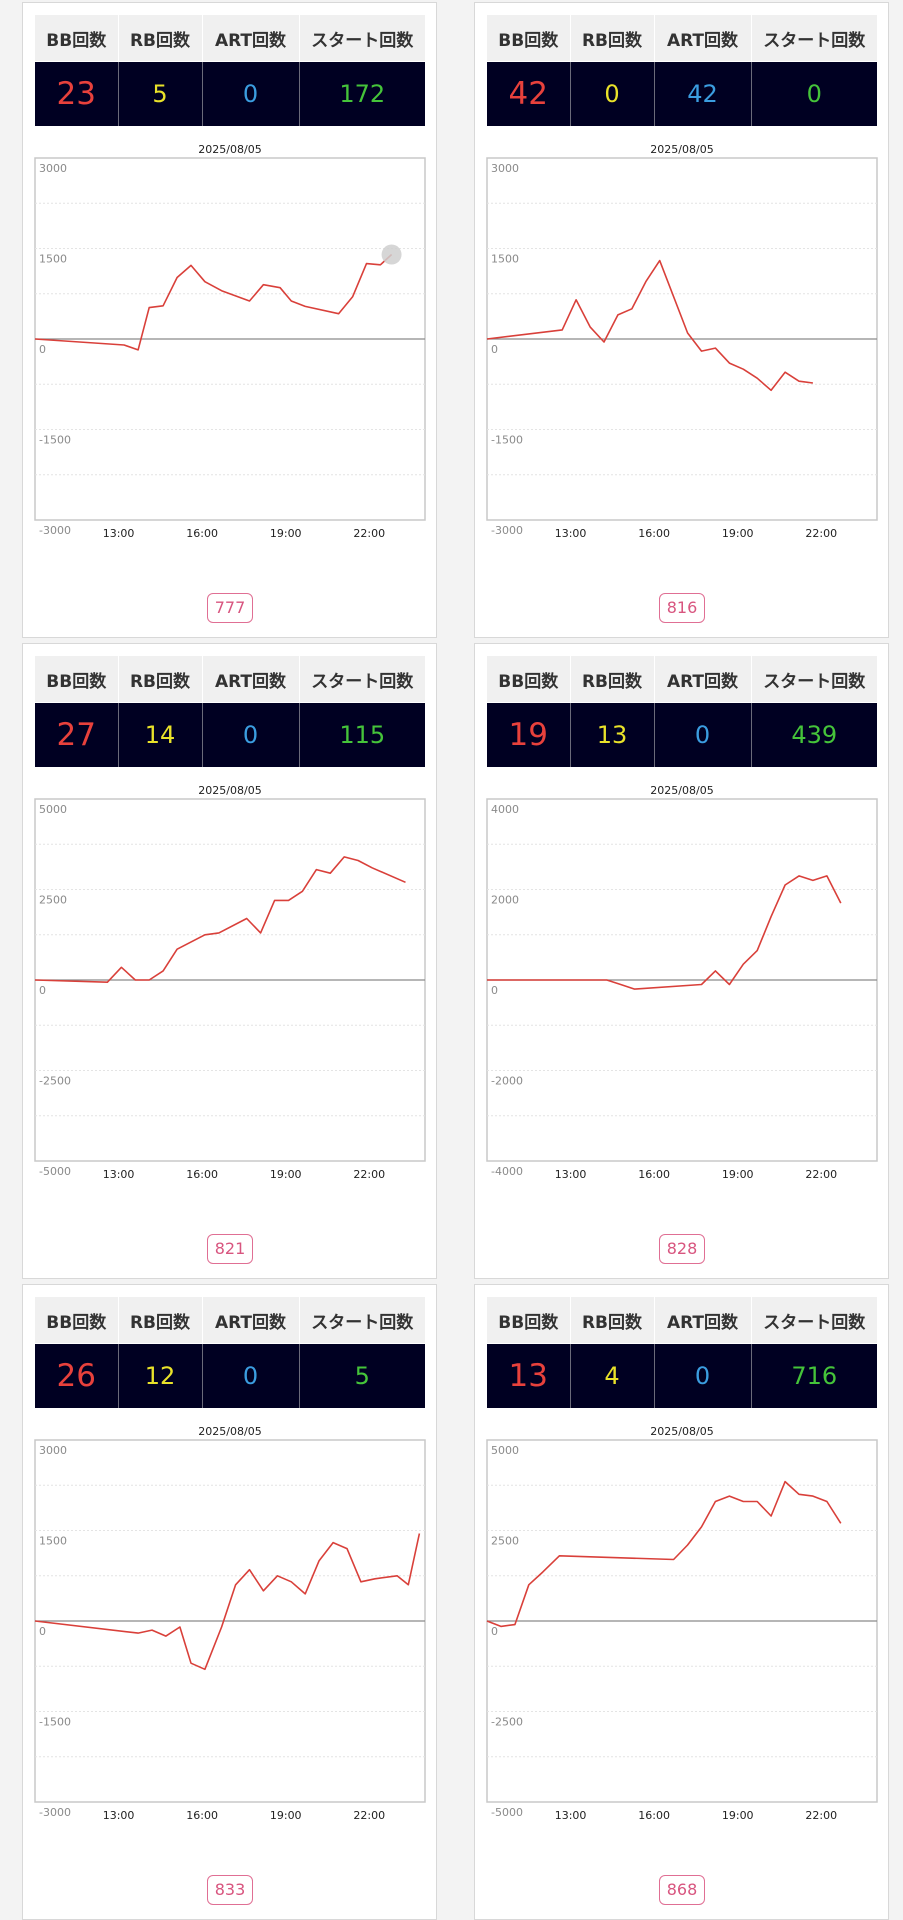 This screenshot has height=1920, width=903. Describe the element at coordinates (362, 93) in the screenshot. I see `start-count: 172` at that location.